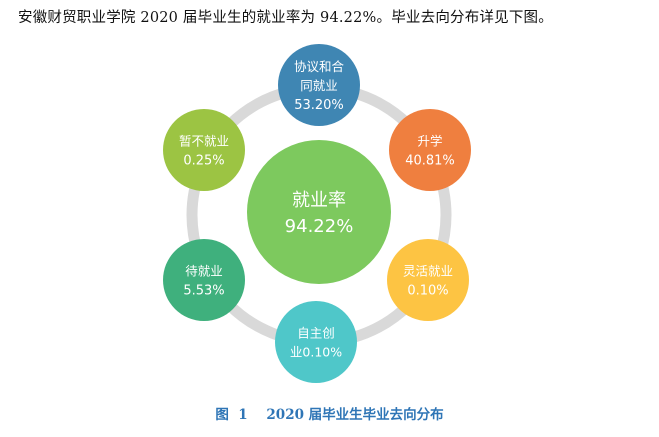  Describe the element at coordinates (427, 291) in the screenshot. I see `node-value-flexible: 0.10%` at that location.